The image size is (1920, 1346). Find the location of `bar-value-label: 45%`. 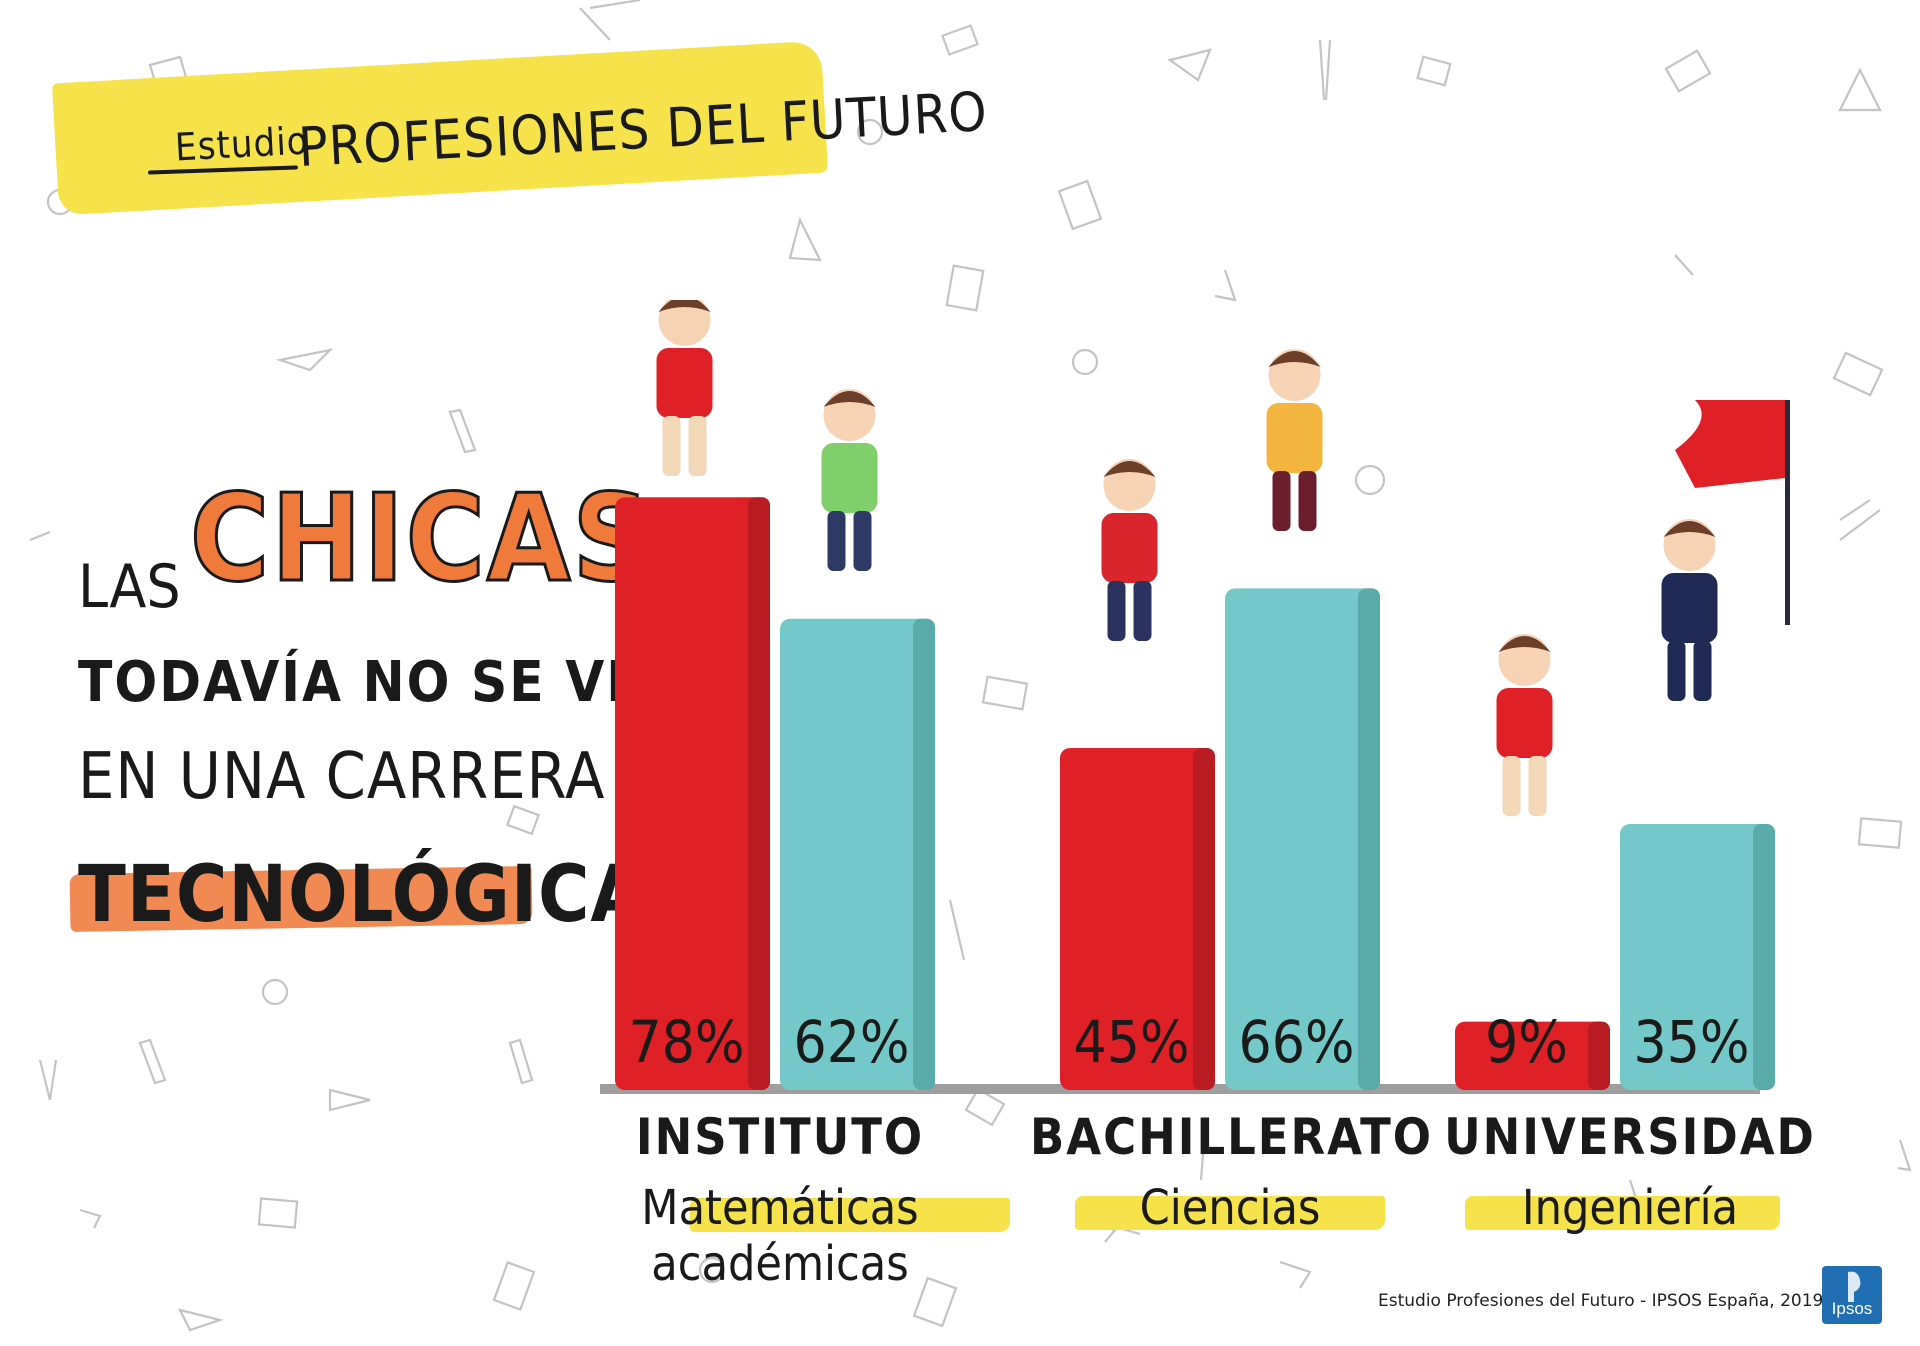

bar-value-label: 45% is located at coordinates (1132, 1042).